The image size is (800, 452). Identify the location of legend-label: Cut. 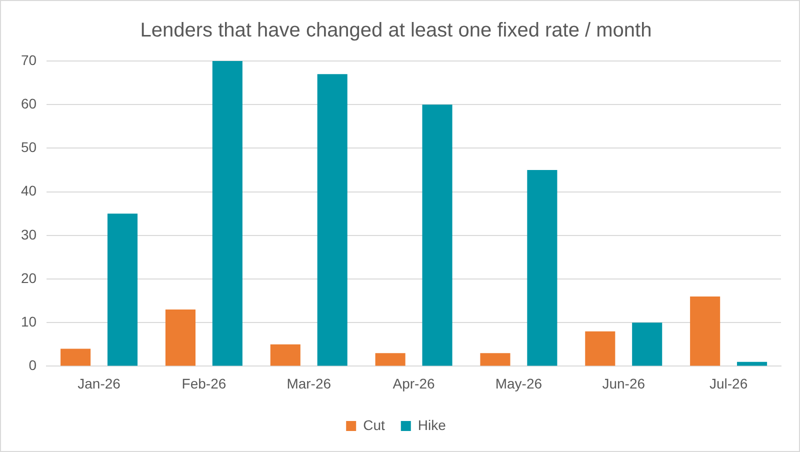
(374, 424).